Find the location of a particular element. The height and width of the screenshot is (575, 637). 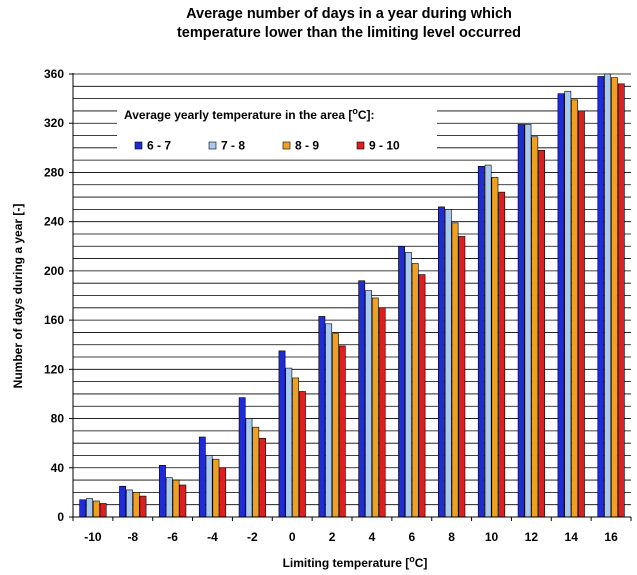

legend-title-main: Average yearly temperature in the area [ is located at coordinates (238, 115).